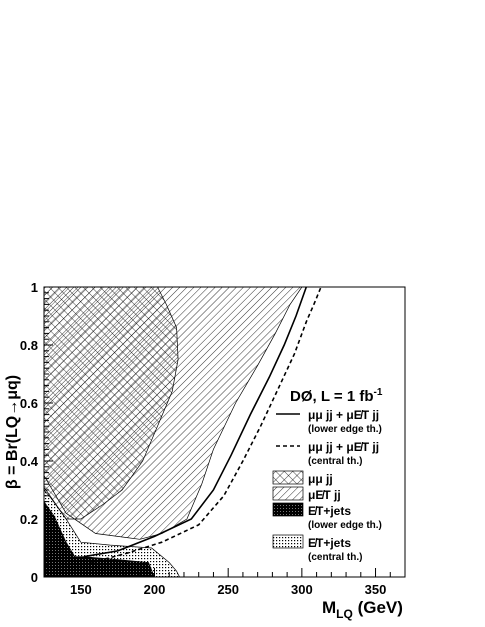  What do you see at coordinates (111, 403) in the screenshot?
I see `area-mumu` at bounding box center [111, 403].